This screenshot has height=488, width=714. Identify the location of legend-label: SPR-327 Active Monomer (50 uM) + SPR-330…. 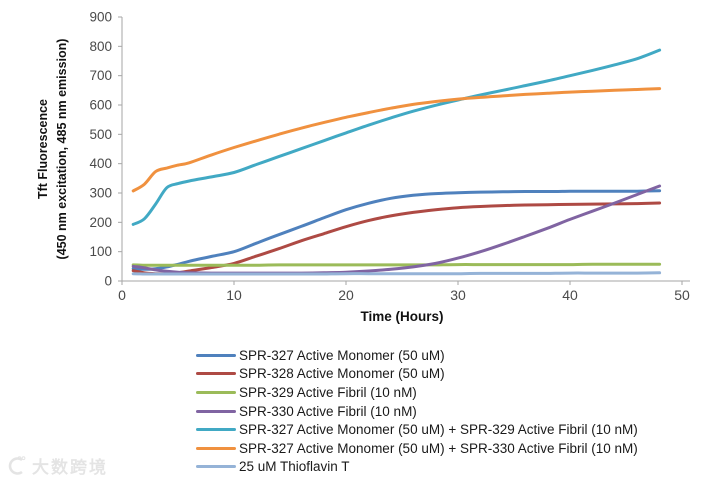
(438, 448).